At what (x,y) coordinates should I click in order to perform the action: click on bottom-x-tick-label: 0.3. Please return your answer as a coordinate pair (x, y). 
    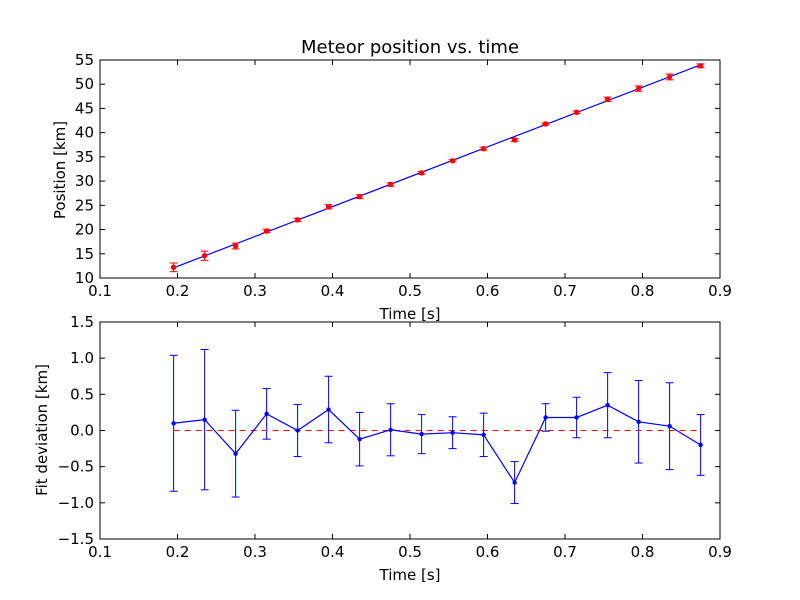
    Looking at the image, I should click on (255, 552).